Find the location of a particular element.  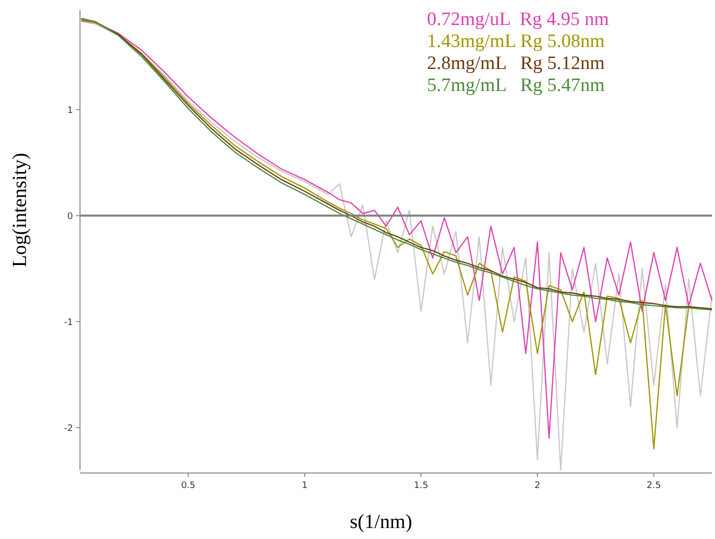

text: 1.43mg/mL Rg 5.08nm is located at coordinates (516, 41).